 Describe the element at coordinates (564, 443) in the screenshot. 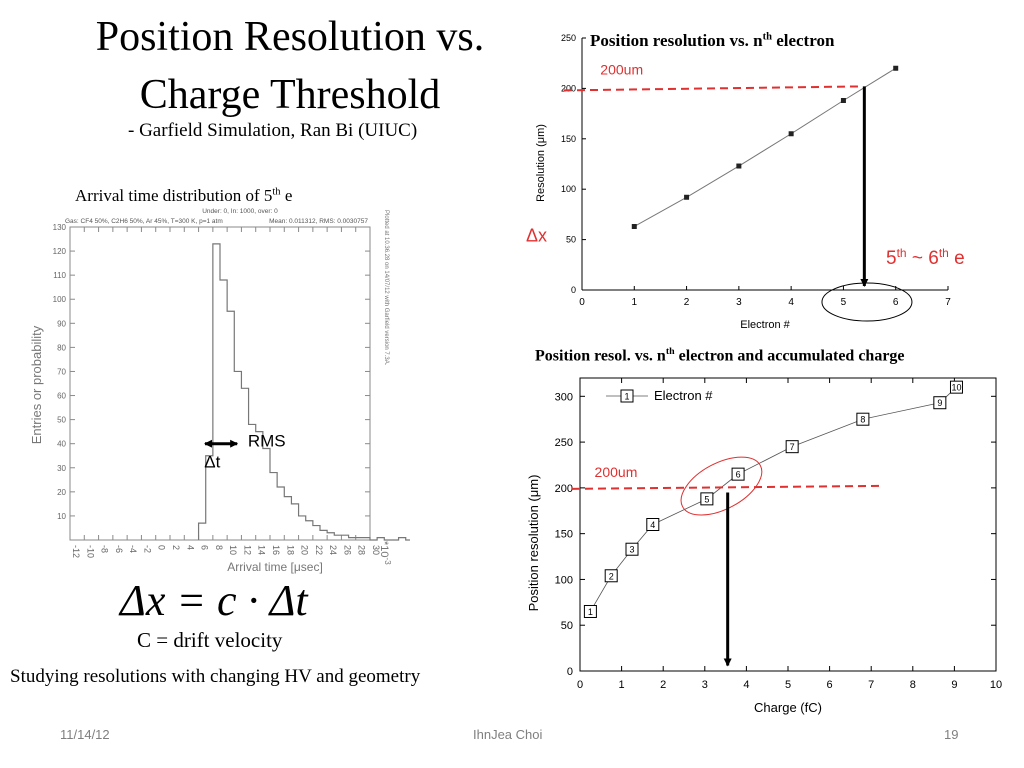

I see `chg-y-tick-label: 250` at that location.